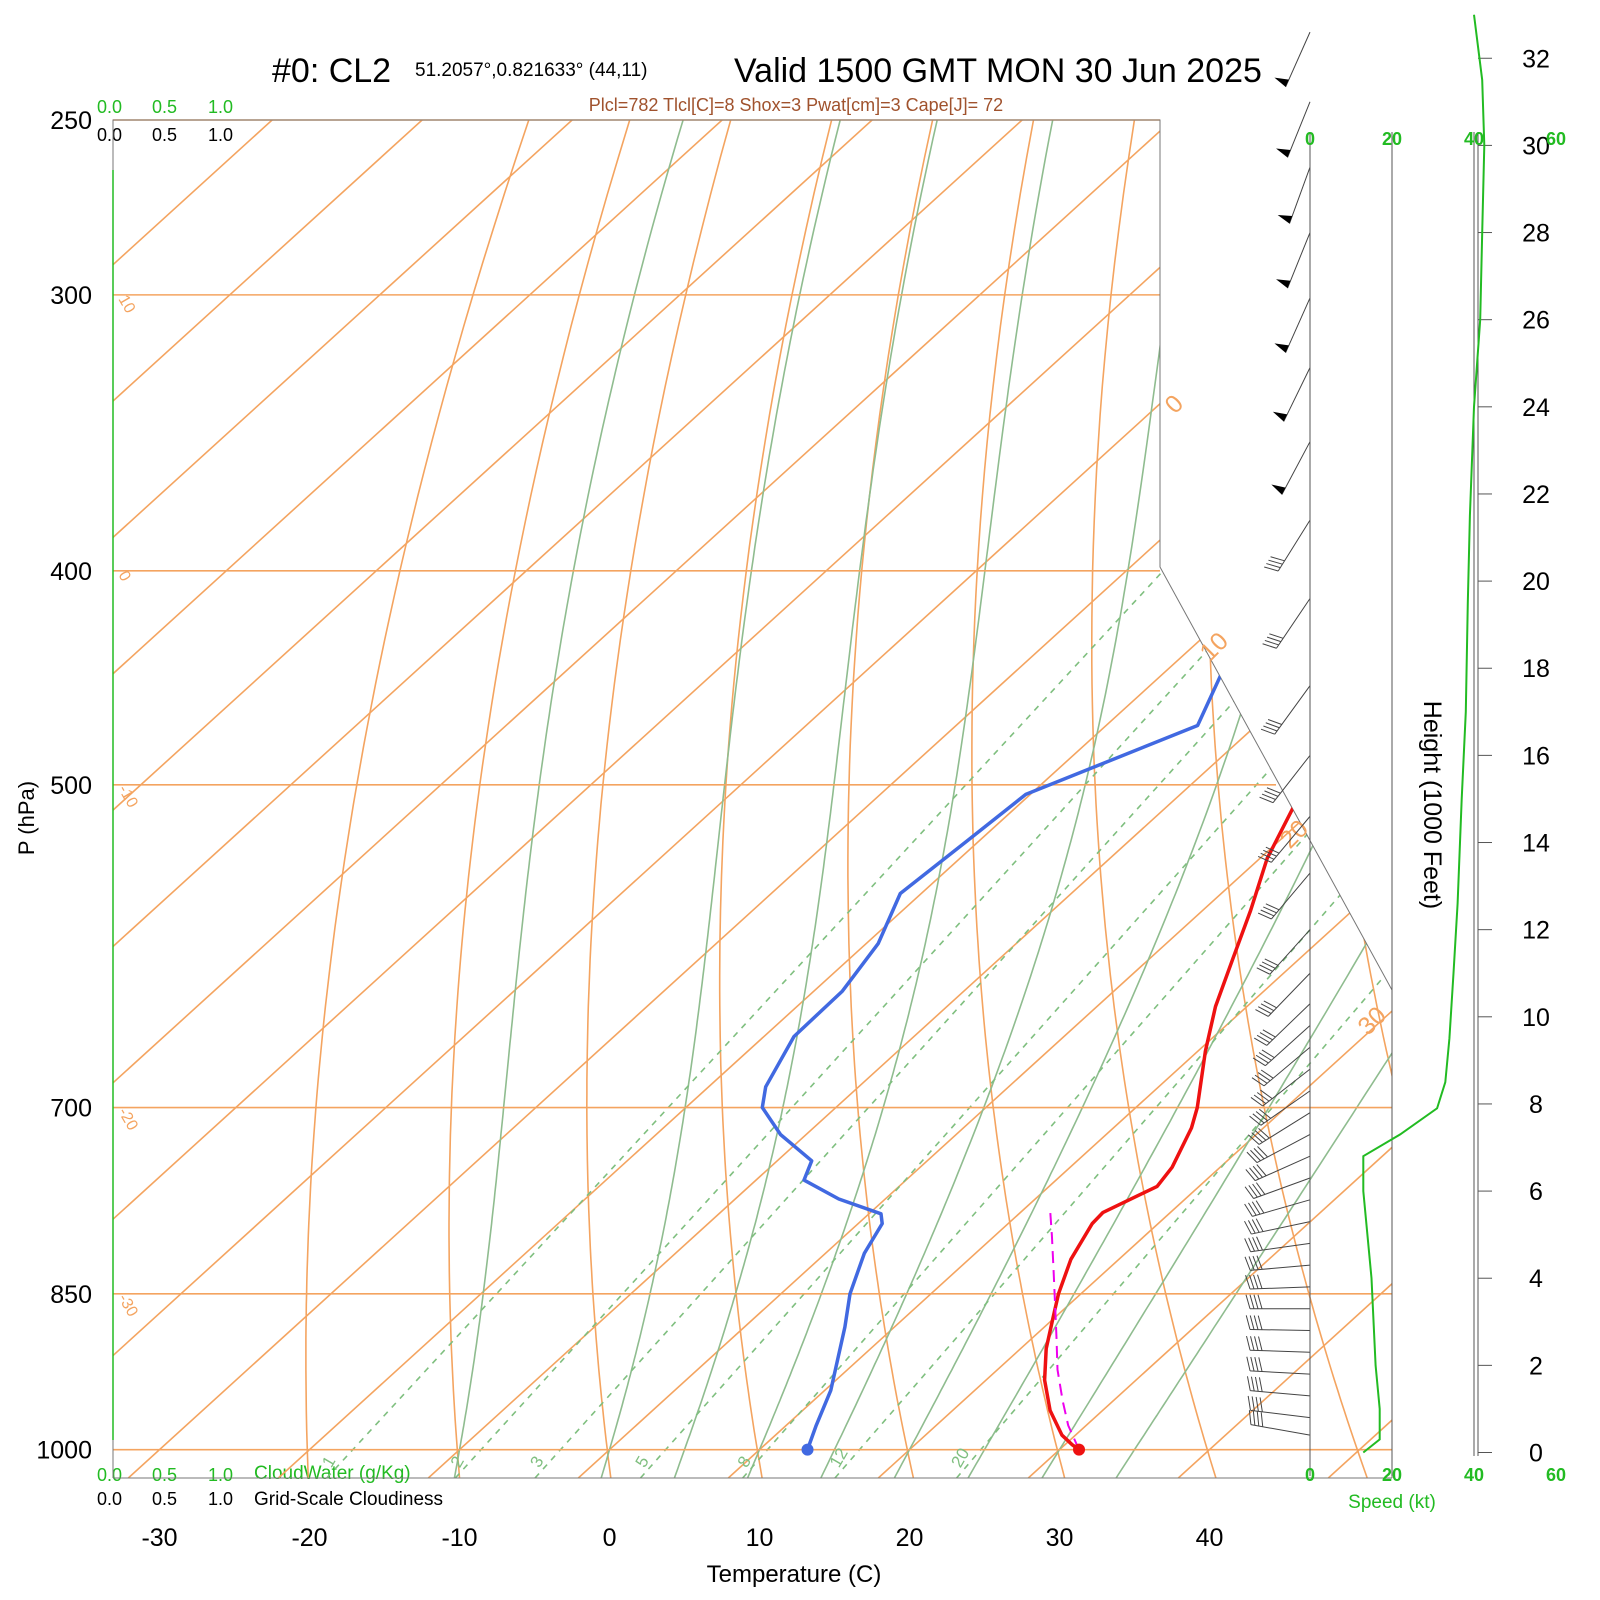  What do you see at coordinates (775, 799) in the screenshot?
I see `dry-adiabat-line` at bounding box center [775, 799].